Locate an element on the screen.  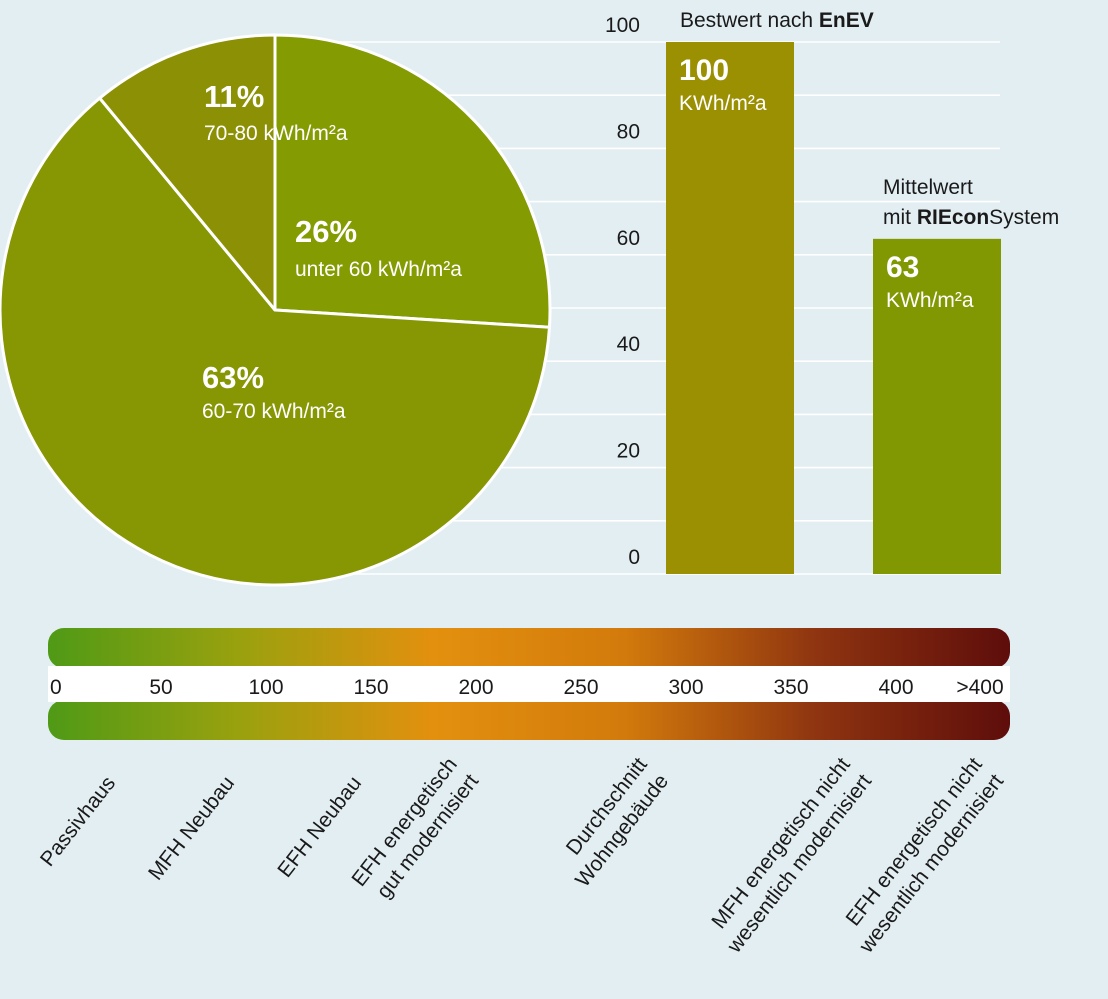
scale-tick-label: 150 is located at coordinates (370, 687).